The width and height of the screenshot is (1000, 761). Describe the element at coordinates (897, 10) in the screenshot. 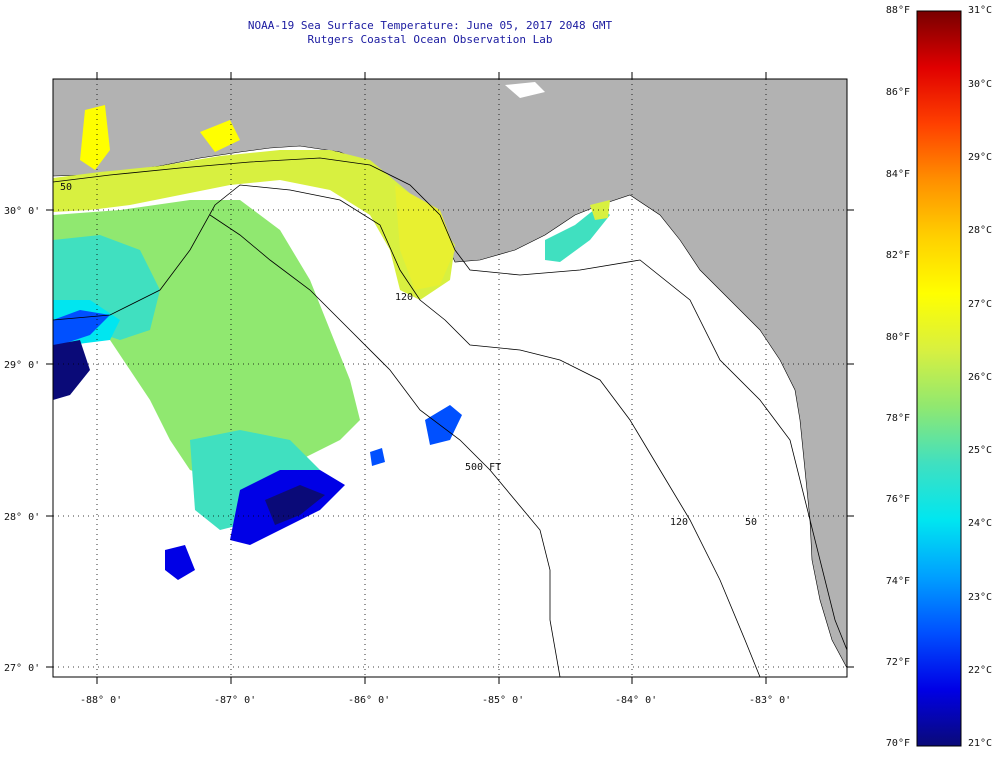

I see `colorbar-f-label: 88°F` at that location.